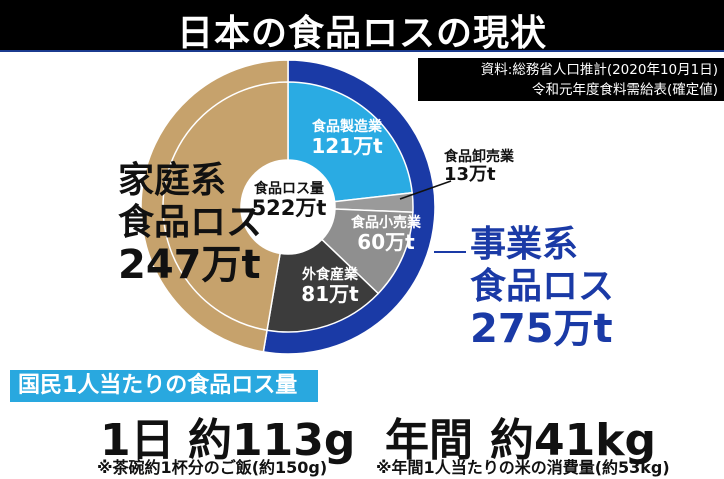 This screenshot has height=479, width=724. Describe the element at coordinates (386, 242) in the screenshot. I see `segment-value: 60万t` at that location.